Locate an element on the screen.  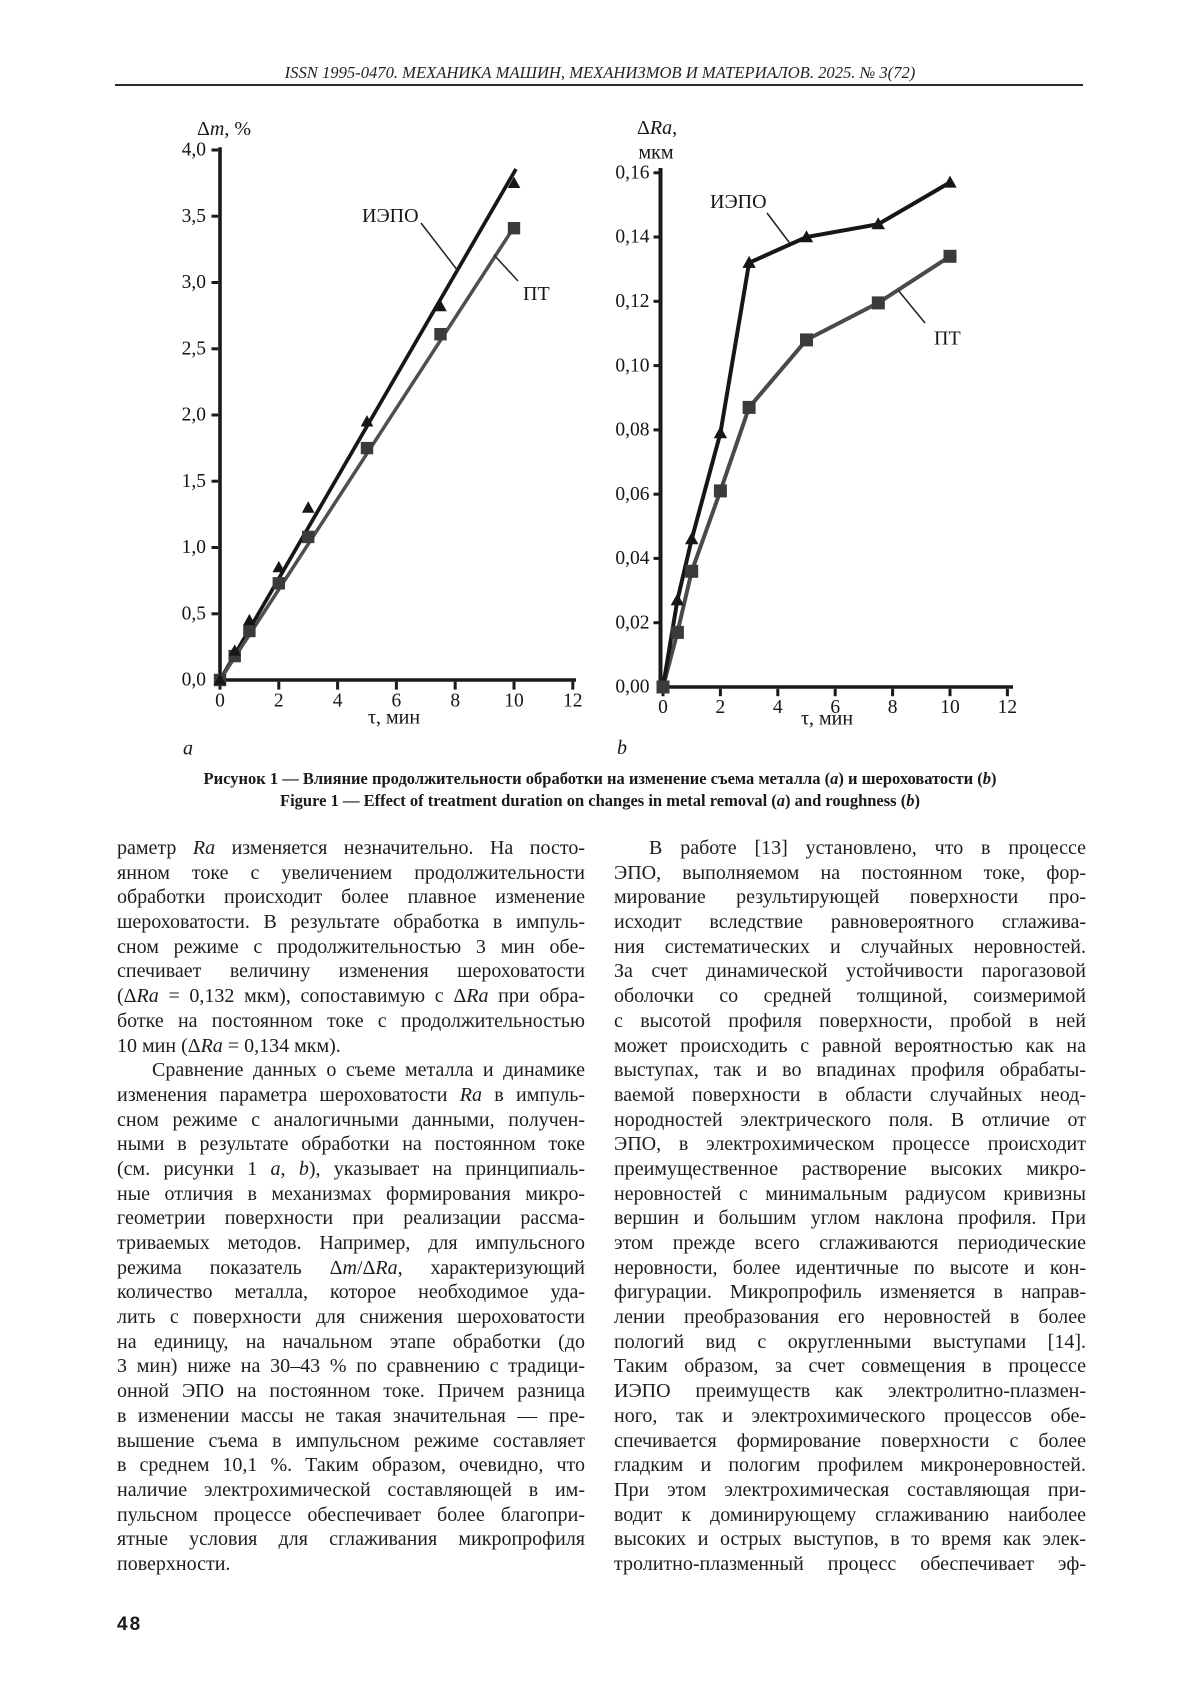
svg-text: 0,02 is located at coordinates (632, 622).